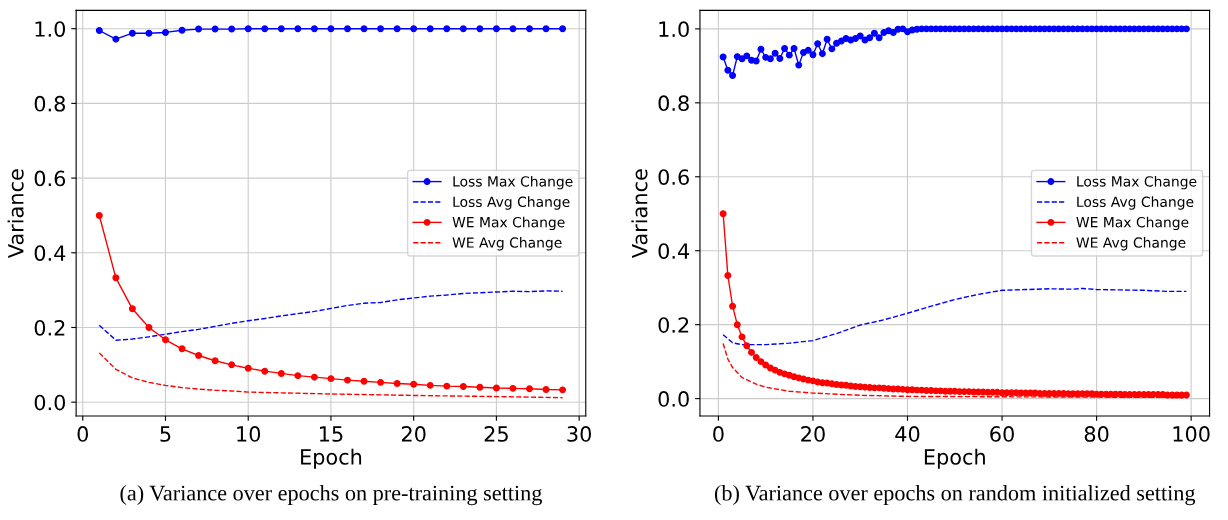  What do you see at coordinates (331, 434) in the screenshot?
I see `x-tick-label: 15` at bounding box center [331, 434].